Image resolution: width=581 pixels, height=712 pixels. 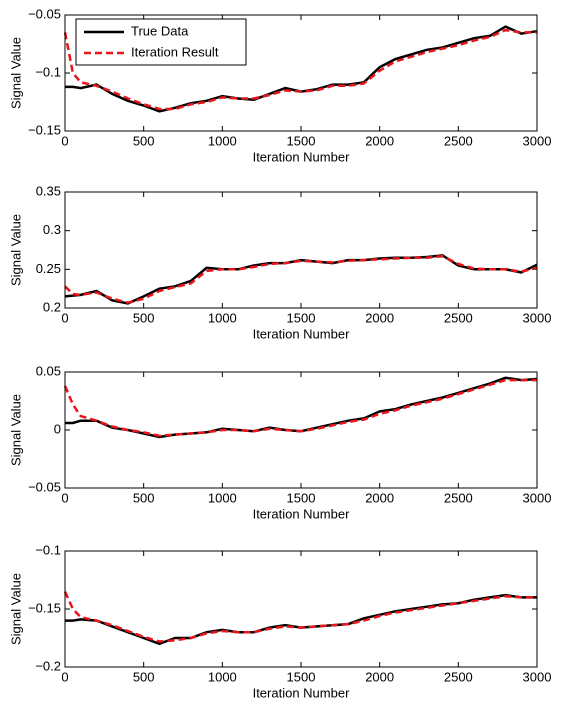 What do you see at coordinates (48, 190) in the screenshot?
I see `y-tick-label: 0.35` at bounding box center [48, 190].